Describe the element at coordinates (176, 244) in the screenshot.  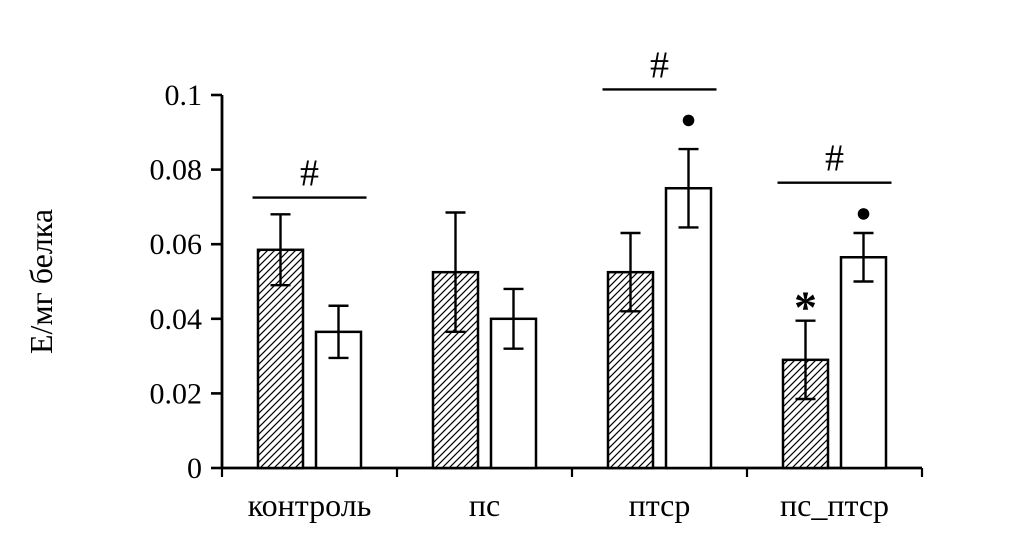
I see `y-tick-label: 0.06` at that location.